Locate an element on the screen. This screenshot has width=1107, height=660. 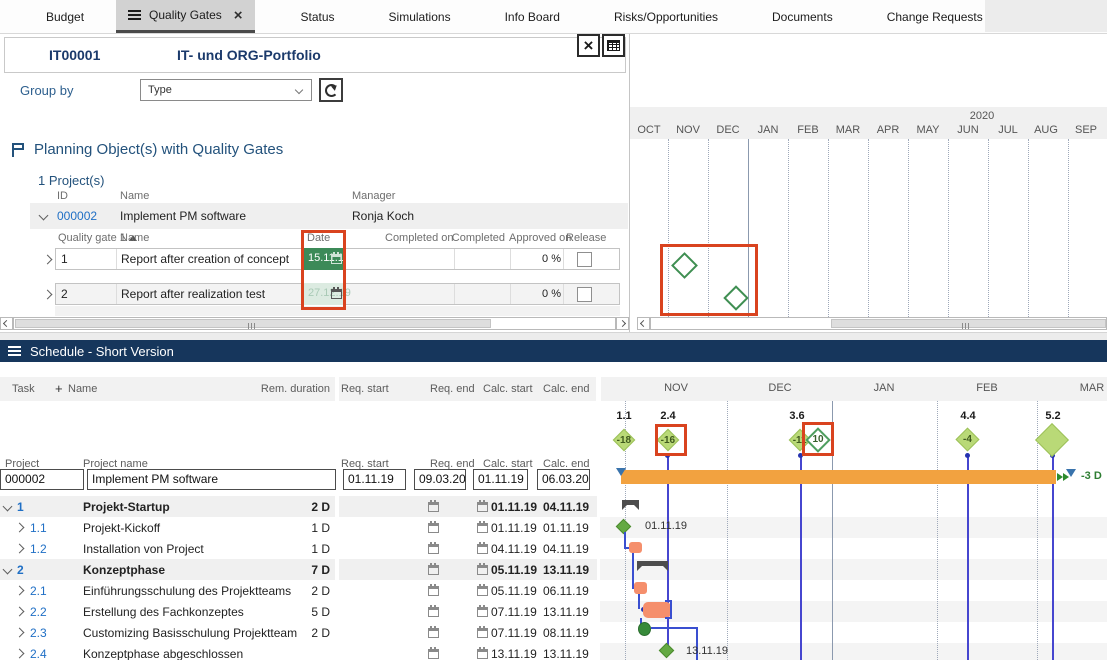
menu-icon is located at coordinates (14, 351).